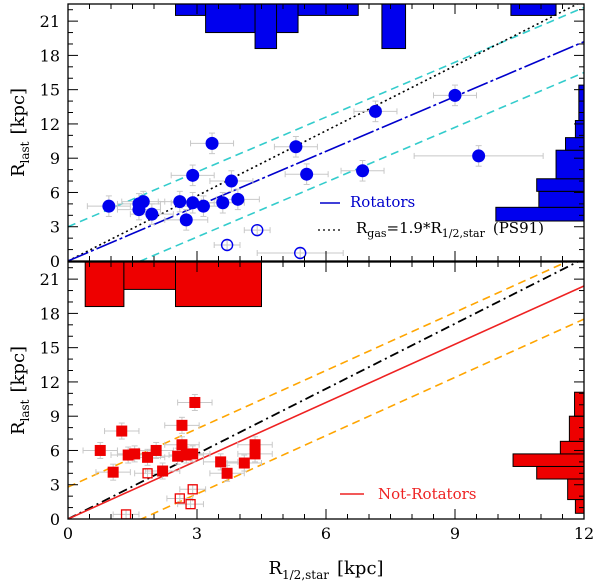 This screenshot has height=583, width=600. I want to click on legend-ps91-label: Rgas=1.9*R1/2,star (PS91), so click(450, 229).